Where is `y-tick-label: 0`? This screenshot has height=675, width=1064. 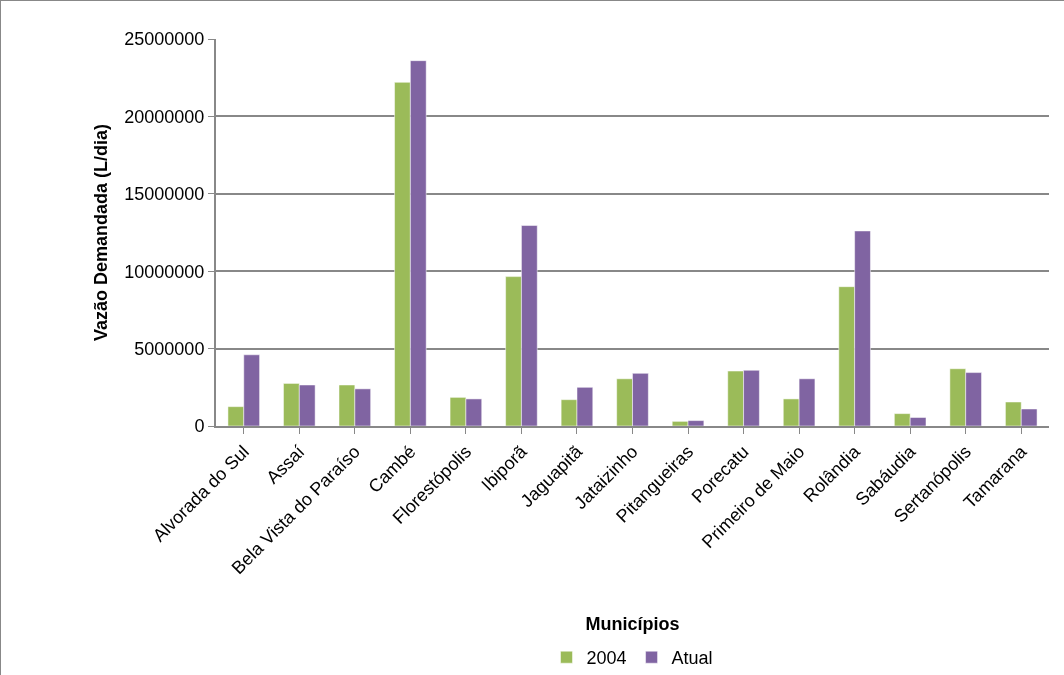 y-tick-label: 0 is located at coordinates (199, 426).